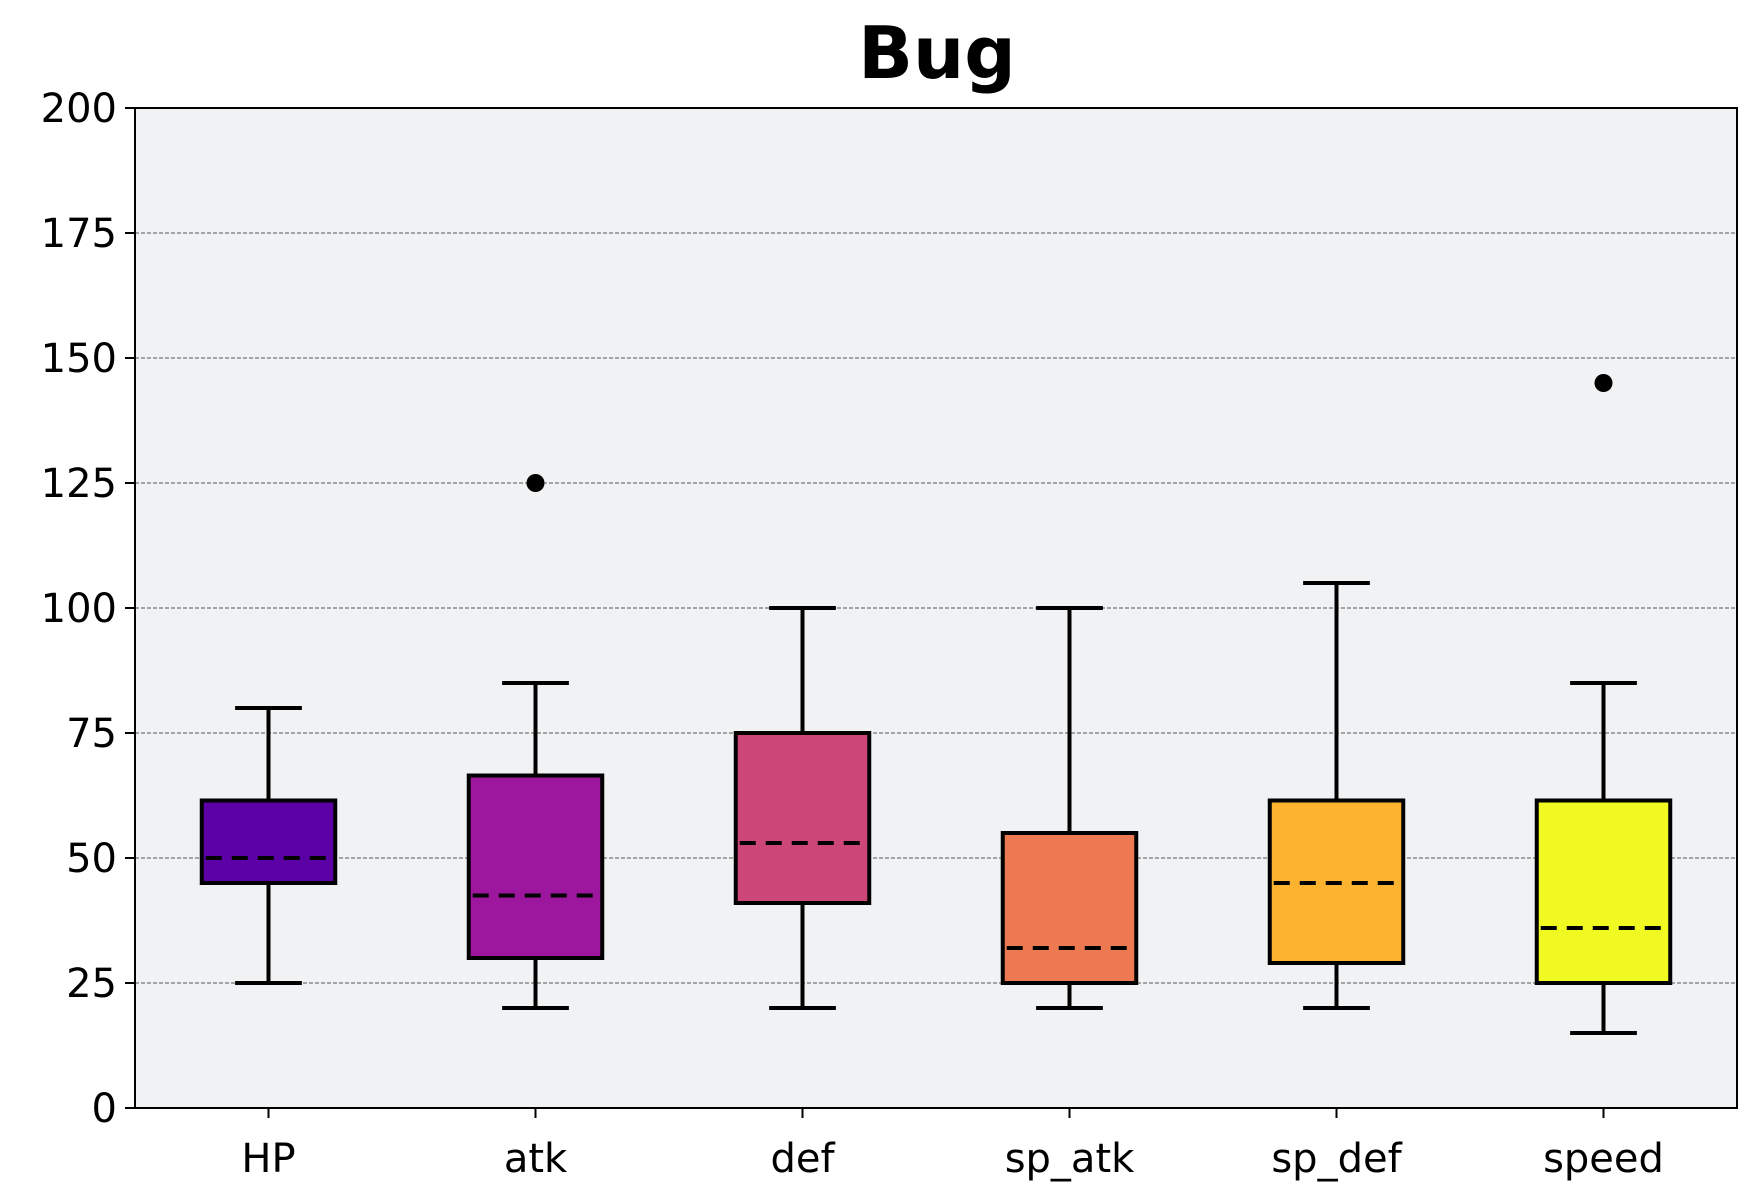 The width and height of the screenshot is (1754, 1196). What do you see at coordinates (91, 734) in the screenshot?
I see `y-tick-label: 75` at bounding box center [91, 734].